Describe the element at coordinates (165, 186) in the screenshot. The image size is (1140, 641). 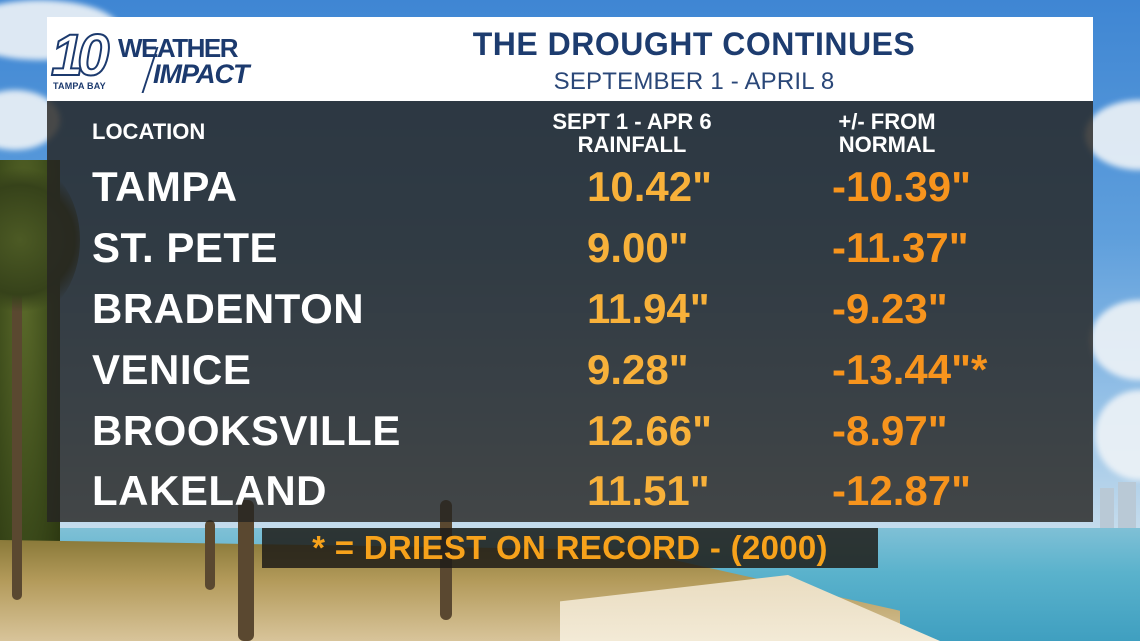
I see `location-cell: TAMPA` at that location.